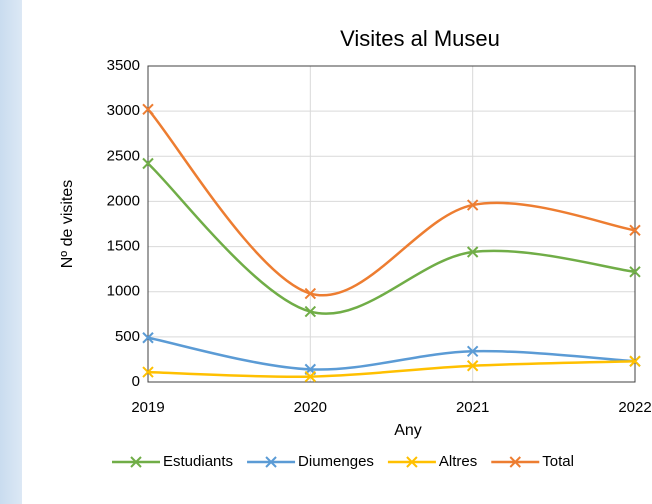 This screenshot has height=504, width=652. I want to click on y-tick-label: 500, so click(127, 336).